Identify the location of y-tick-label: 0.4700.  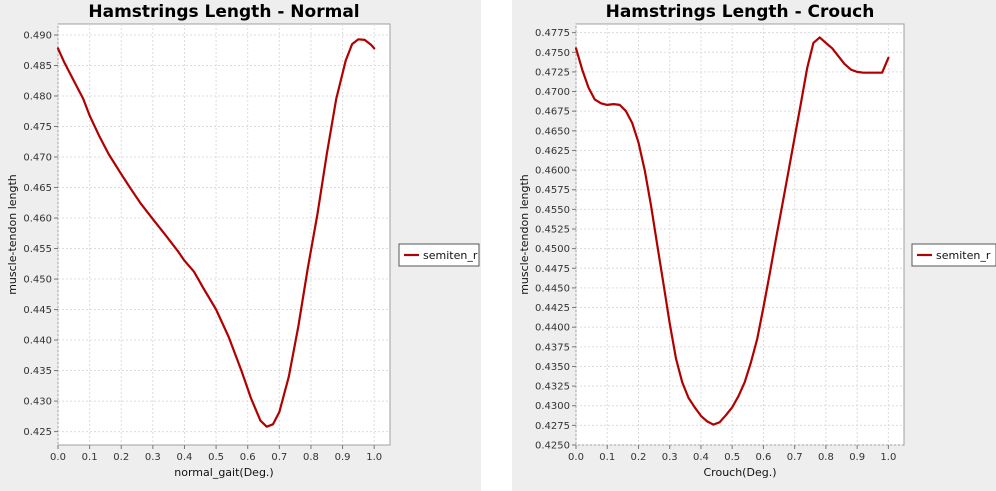
(552, 92).